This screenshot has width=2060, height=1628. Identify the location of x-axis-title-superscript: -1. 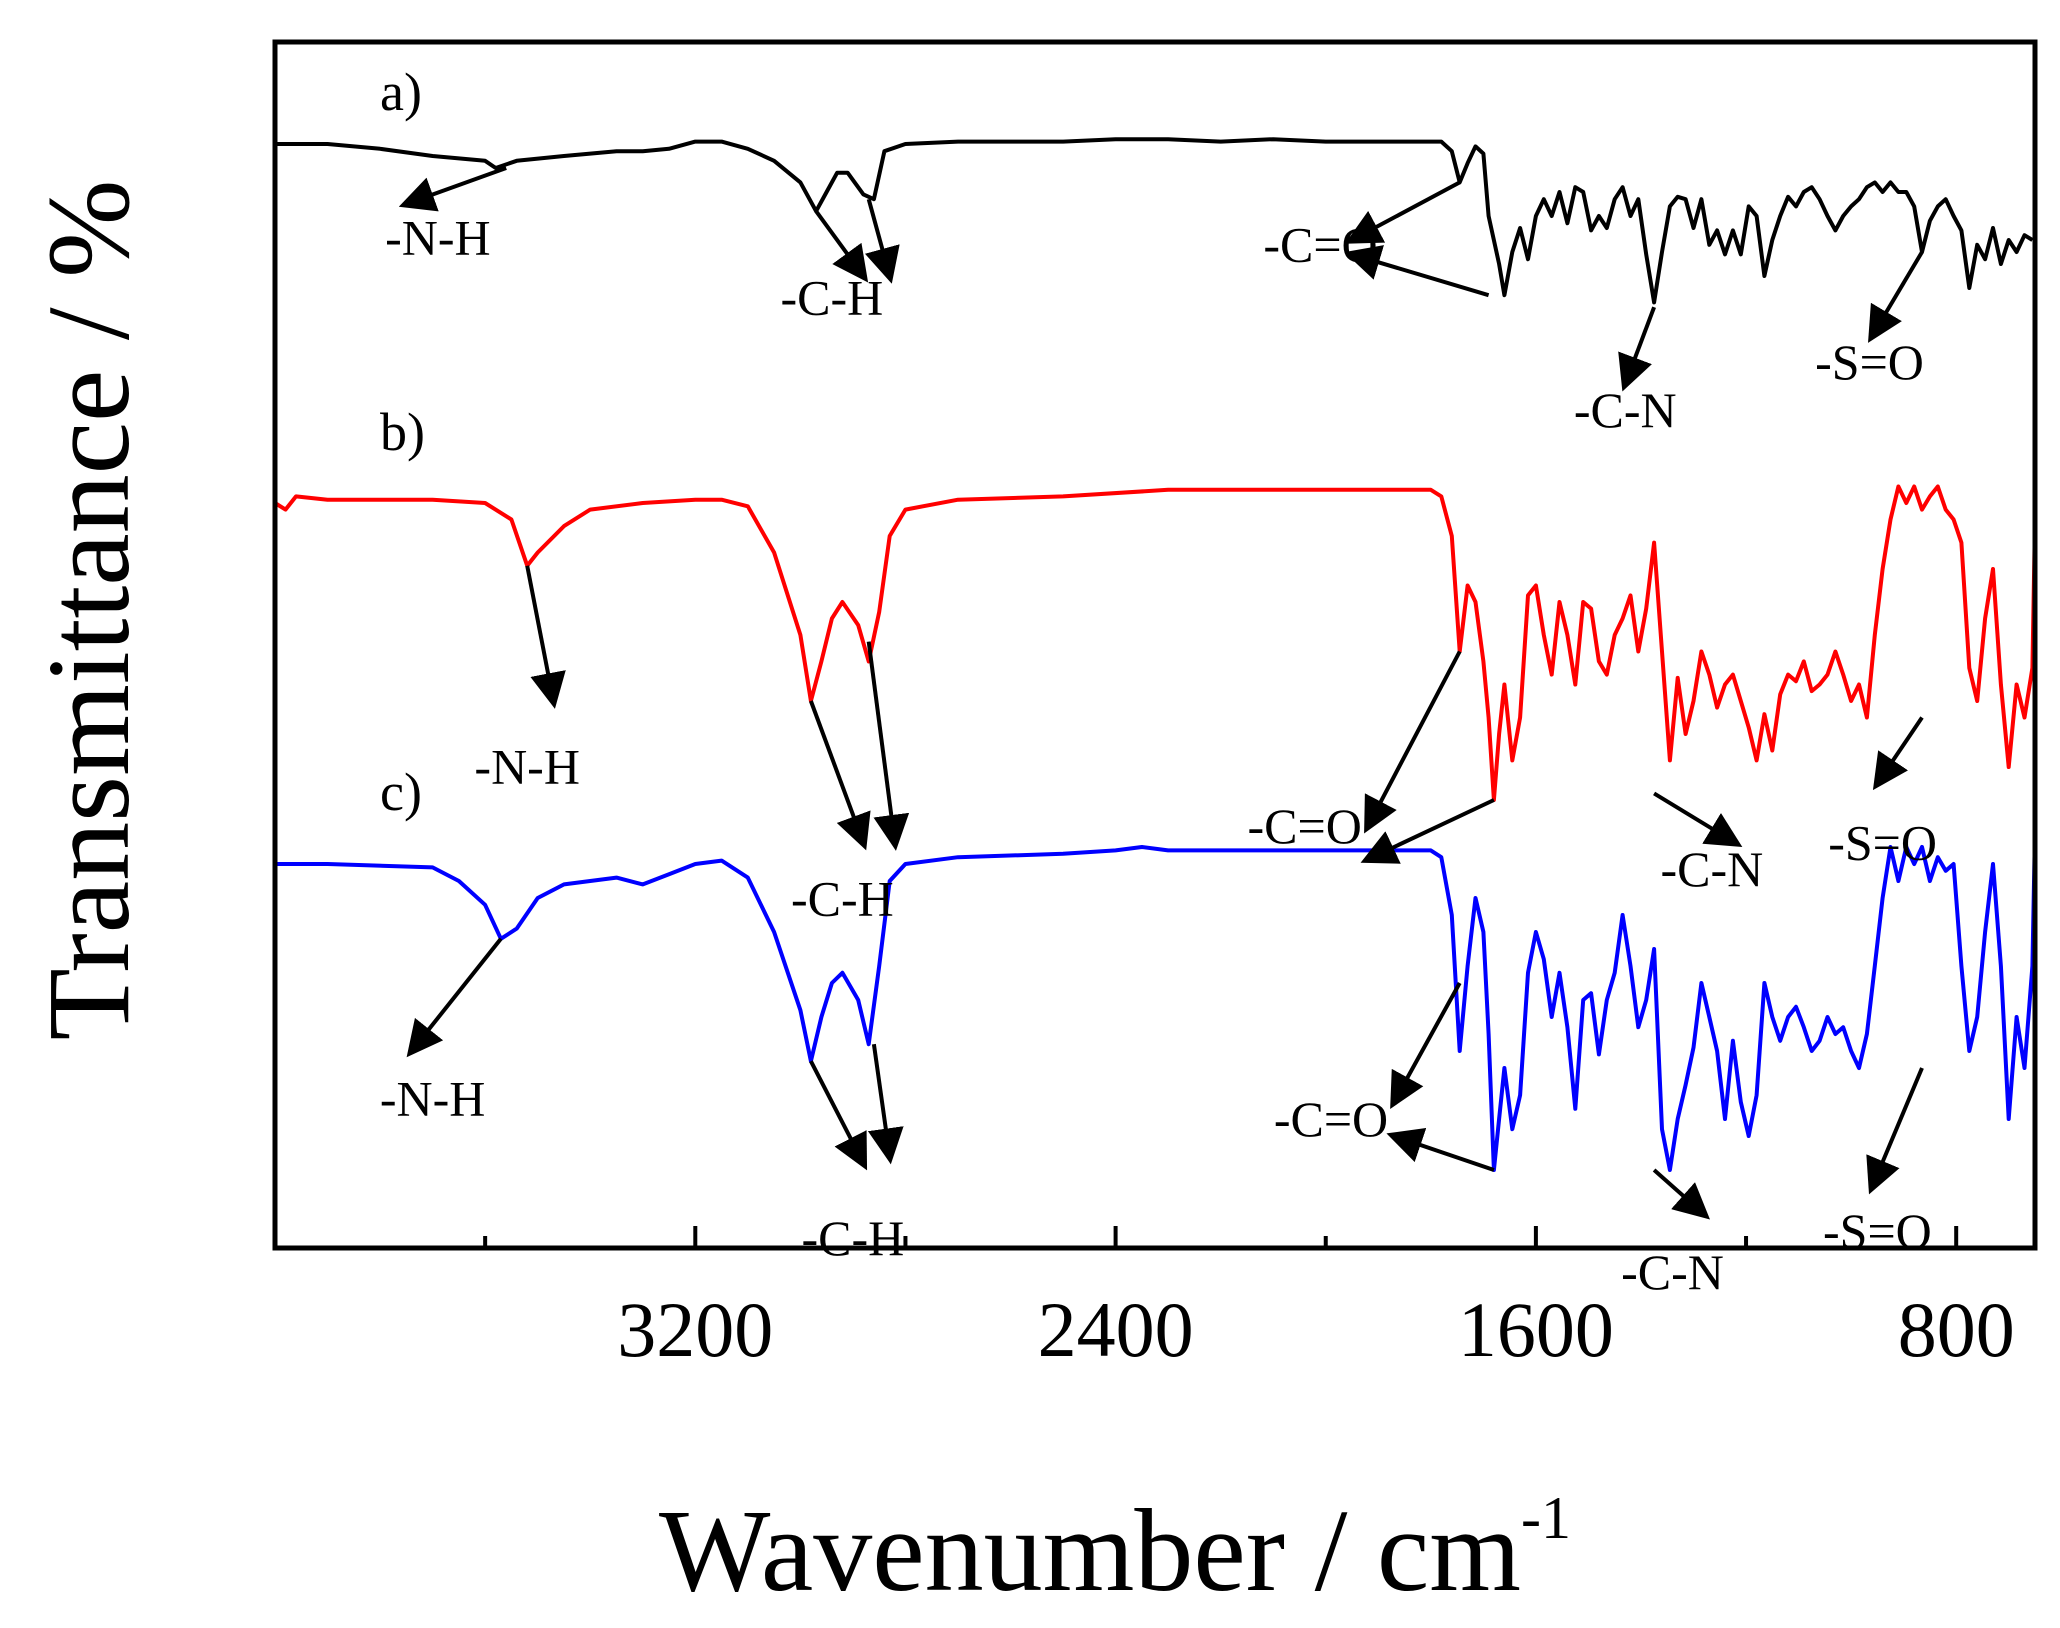
(1546, 1518).